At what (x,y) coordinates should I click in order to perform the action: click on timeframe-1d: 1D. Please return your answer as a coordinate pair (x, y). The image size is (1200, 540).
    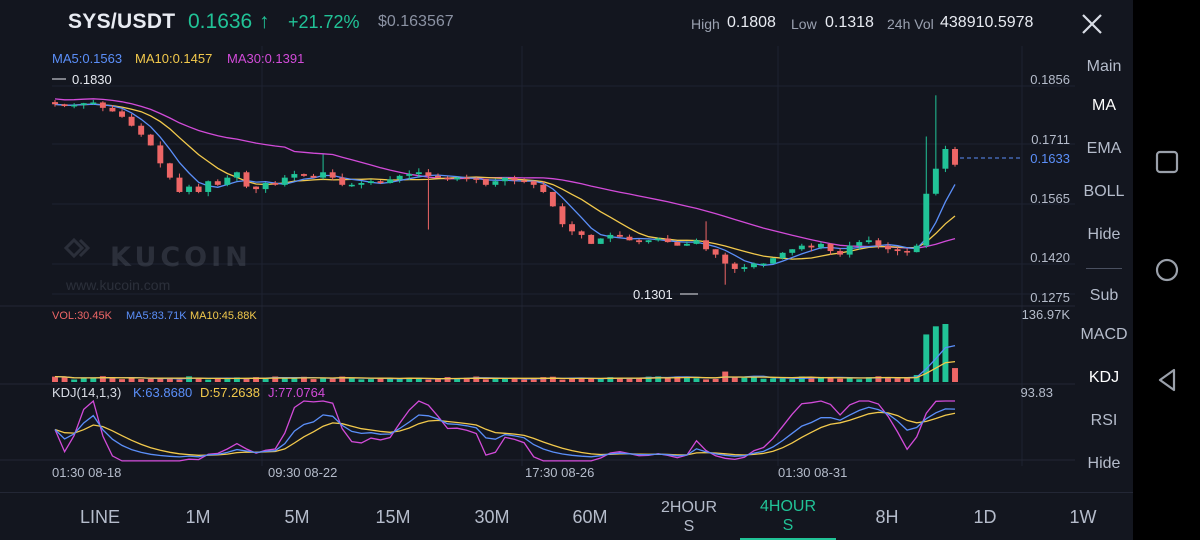
    Looking at the image, I should click on (985, 516).